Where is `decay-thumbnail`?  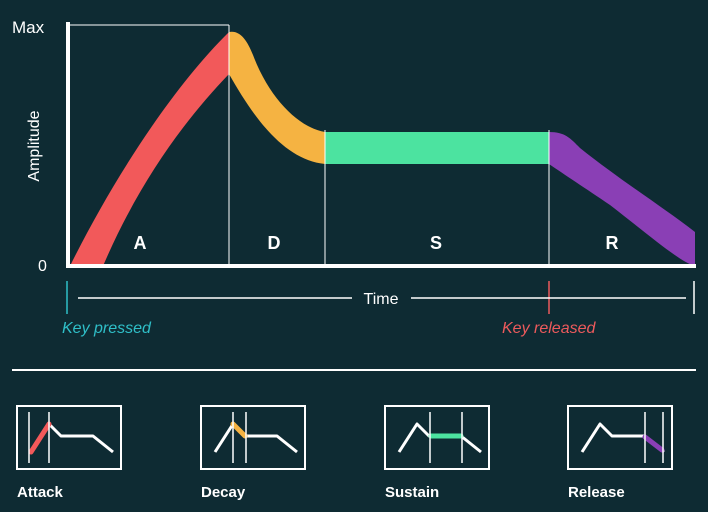
decay-thumbnail is located at coordinates (253, 437).